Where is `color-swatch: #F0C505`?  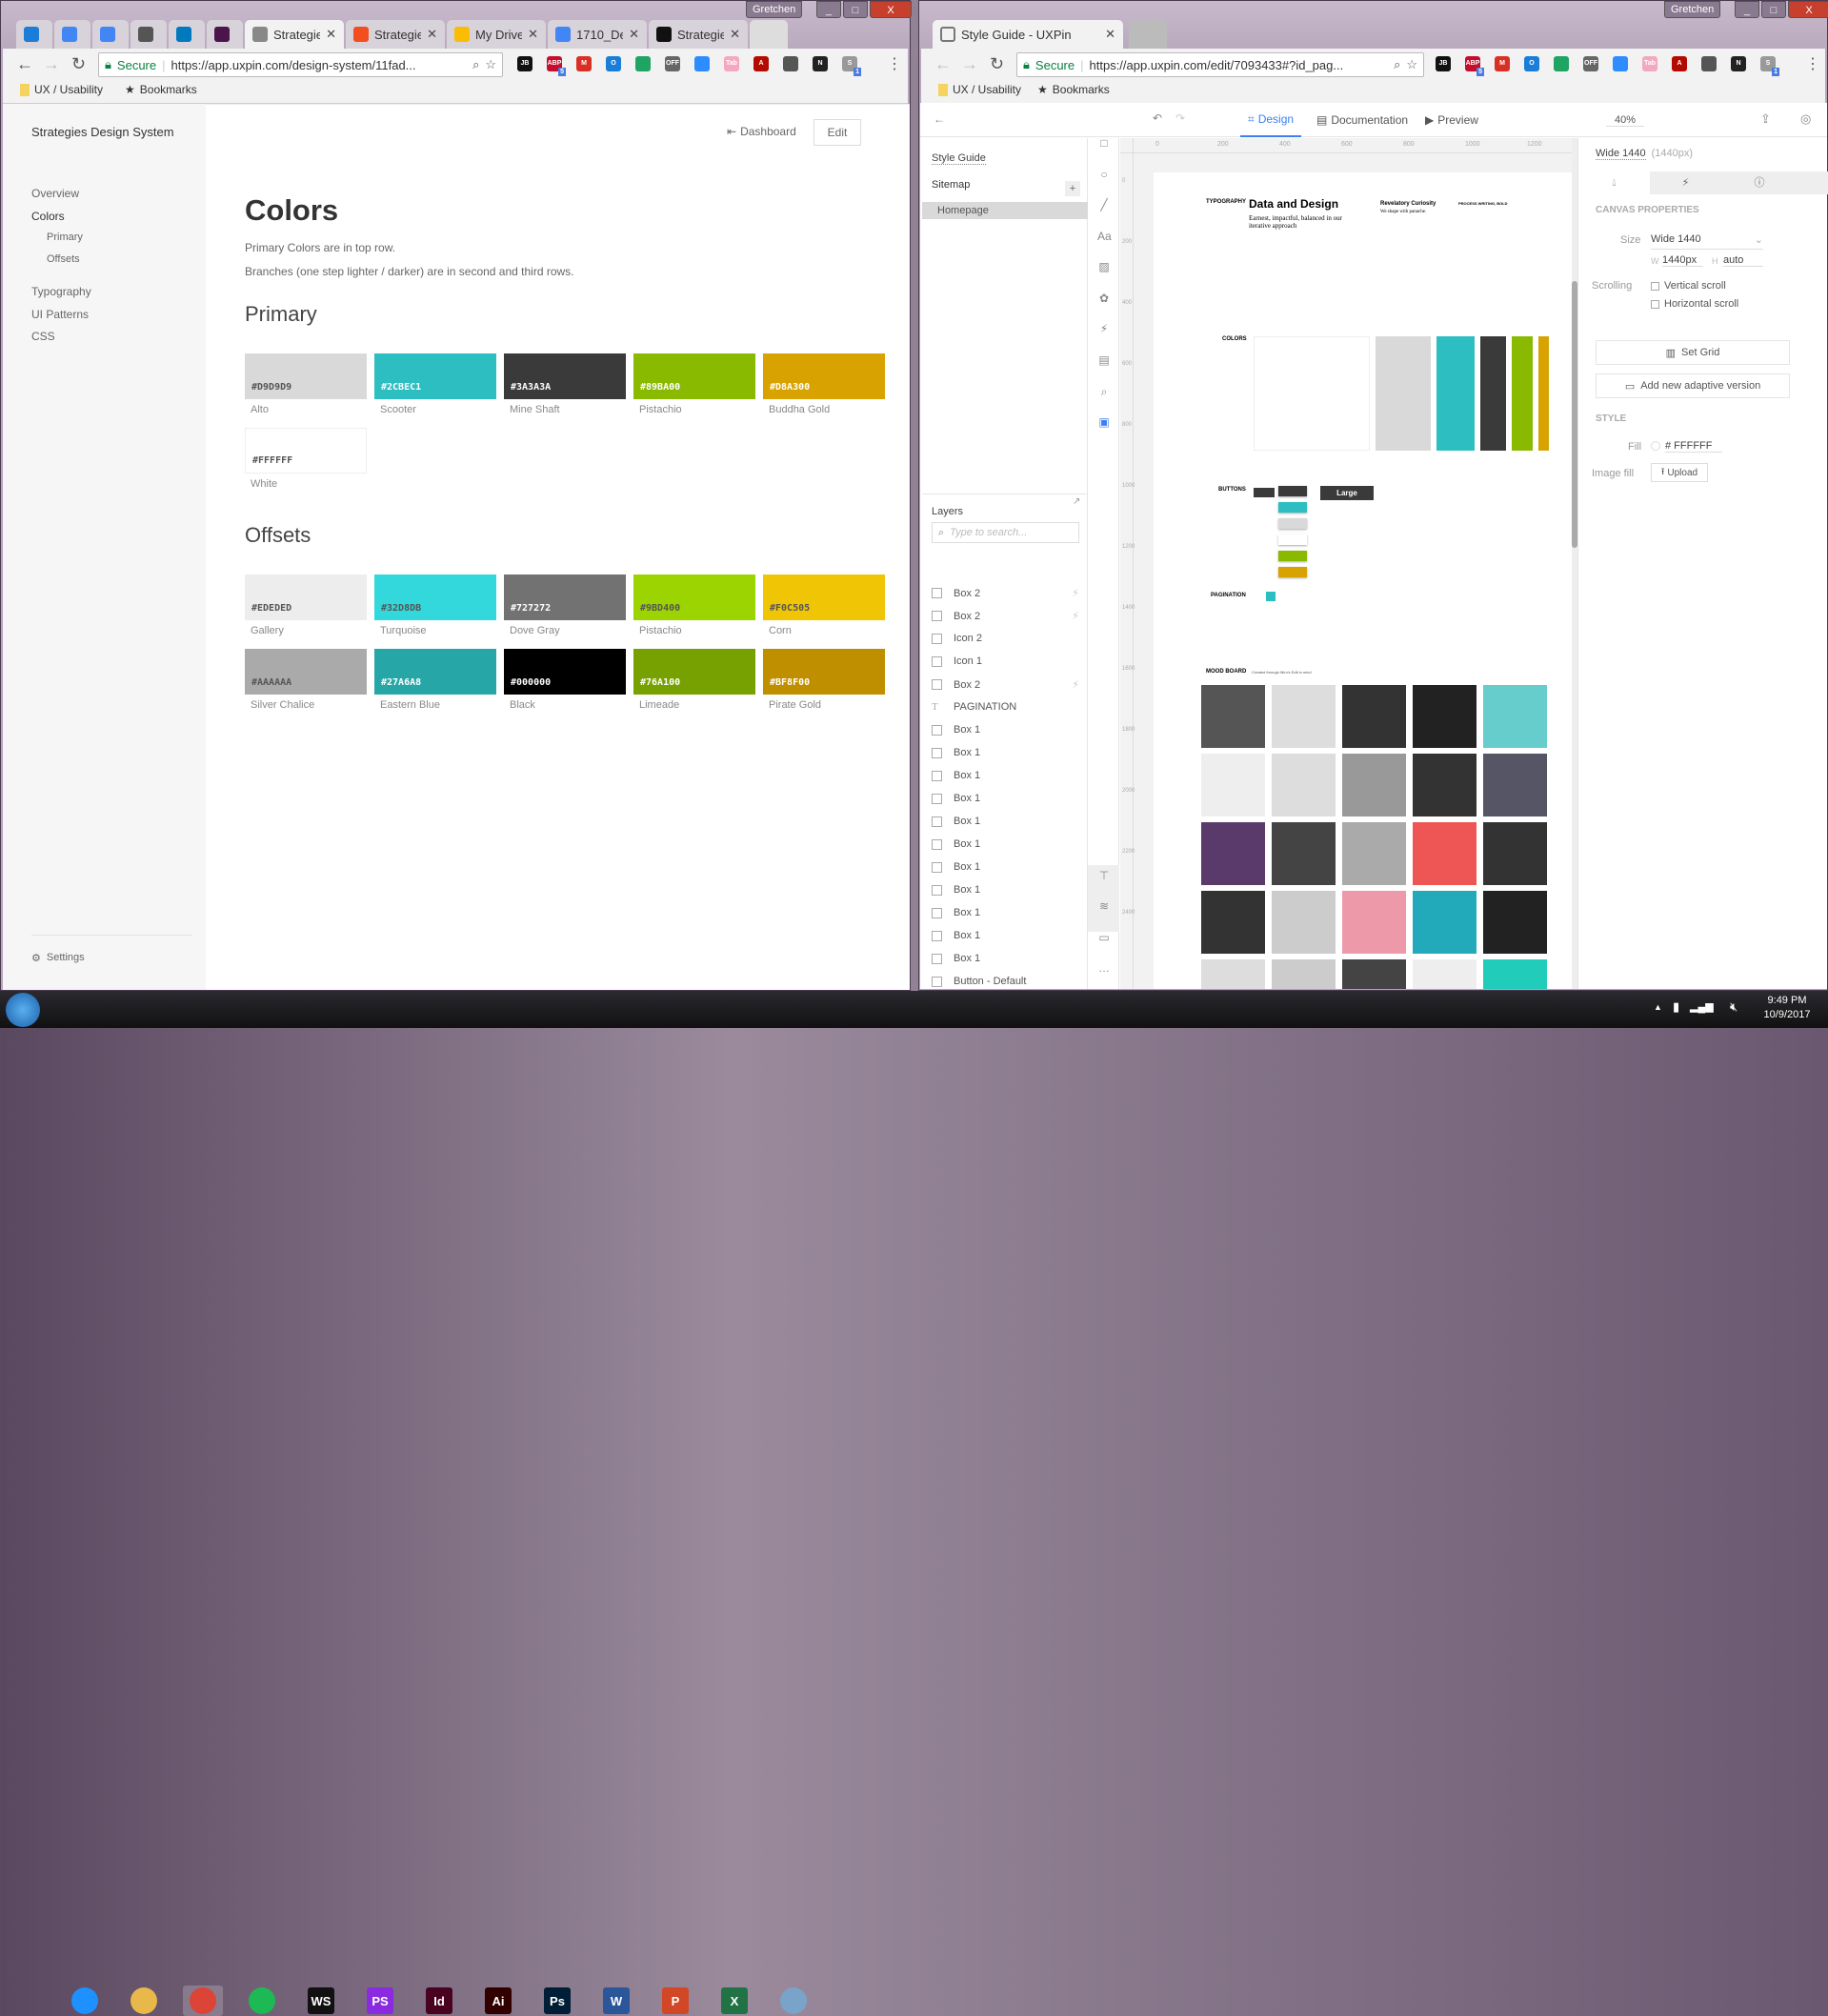 color-swatch: #F0C505 is located at coordinates (824, 597).